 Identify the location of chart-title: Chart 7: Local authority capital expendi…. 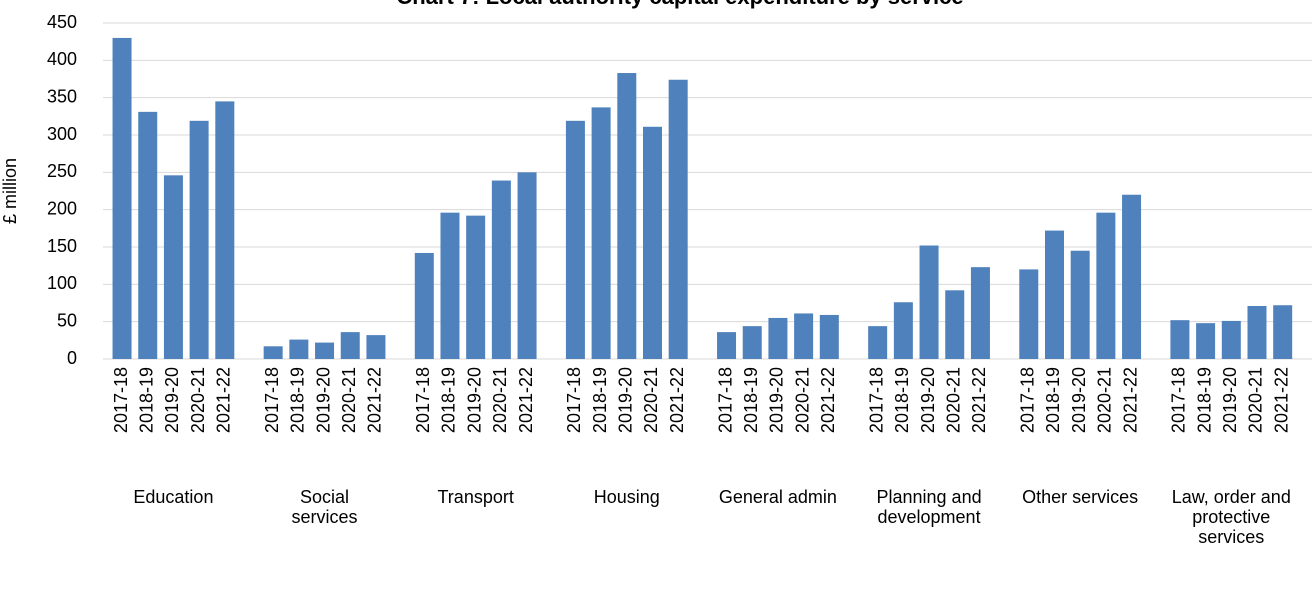
(679, 4).